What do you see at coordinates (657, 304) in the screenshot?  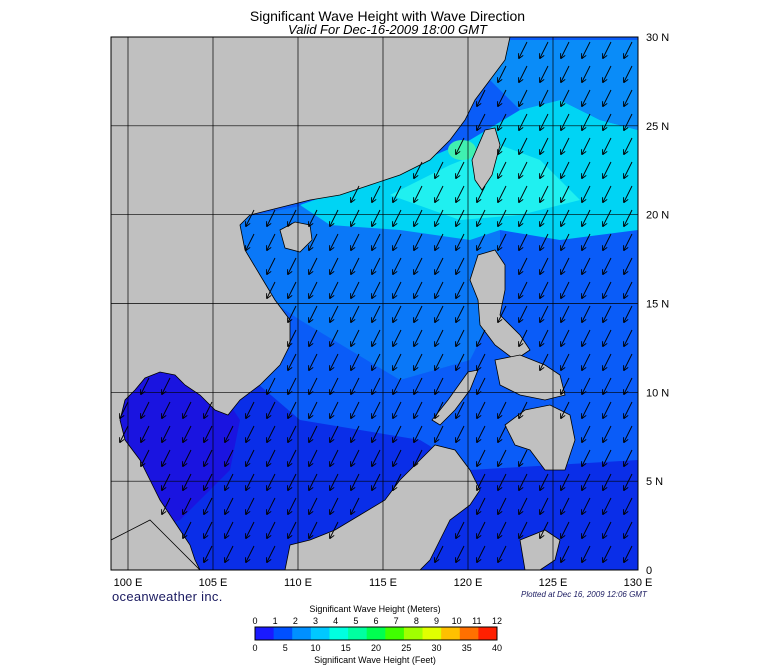 I see `latitude-labels: 0 5 N 10 N 15 N 20 N 25 N 30 N` at bounding box center [657, 304].